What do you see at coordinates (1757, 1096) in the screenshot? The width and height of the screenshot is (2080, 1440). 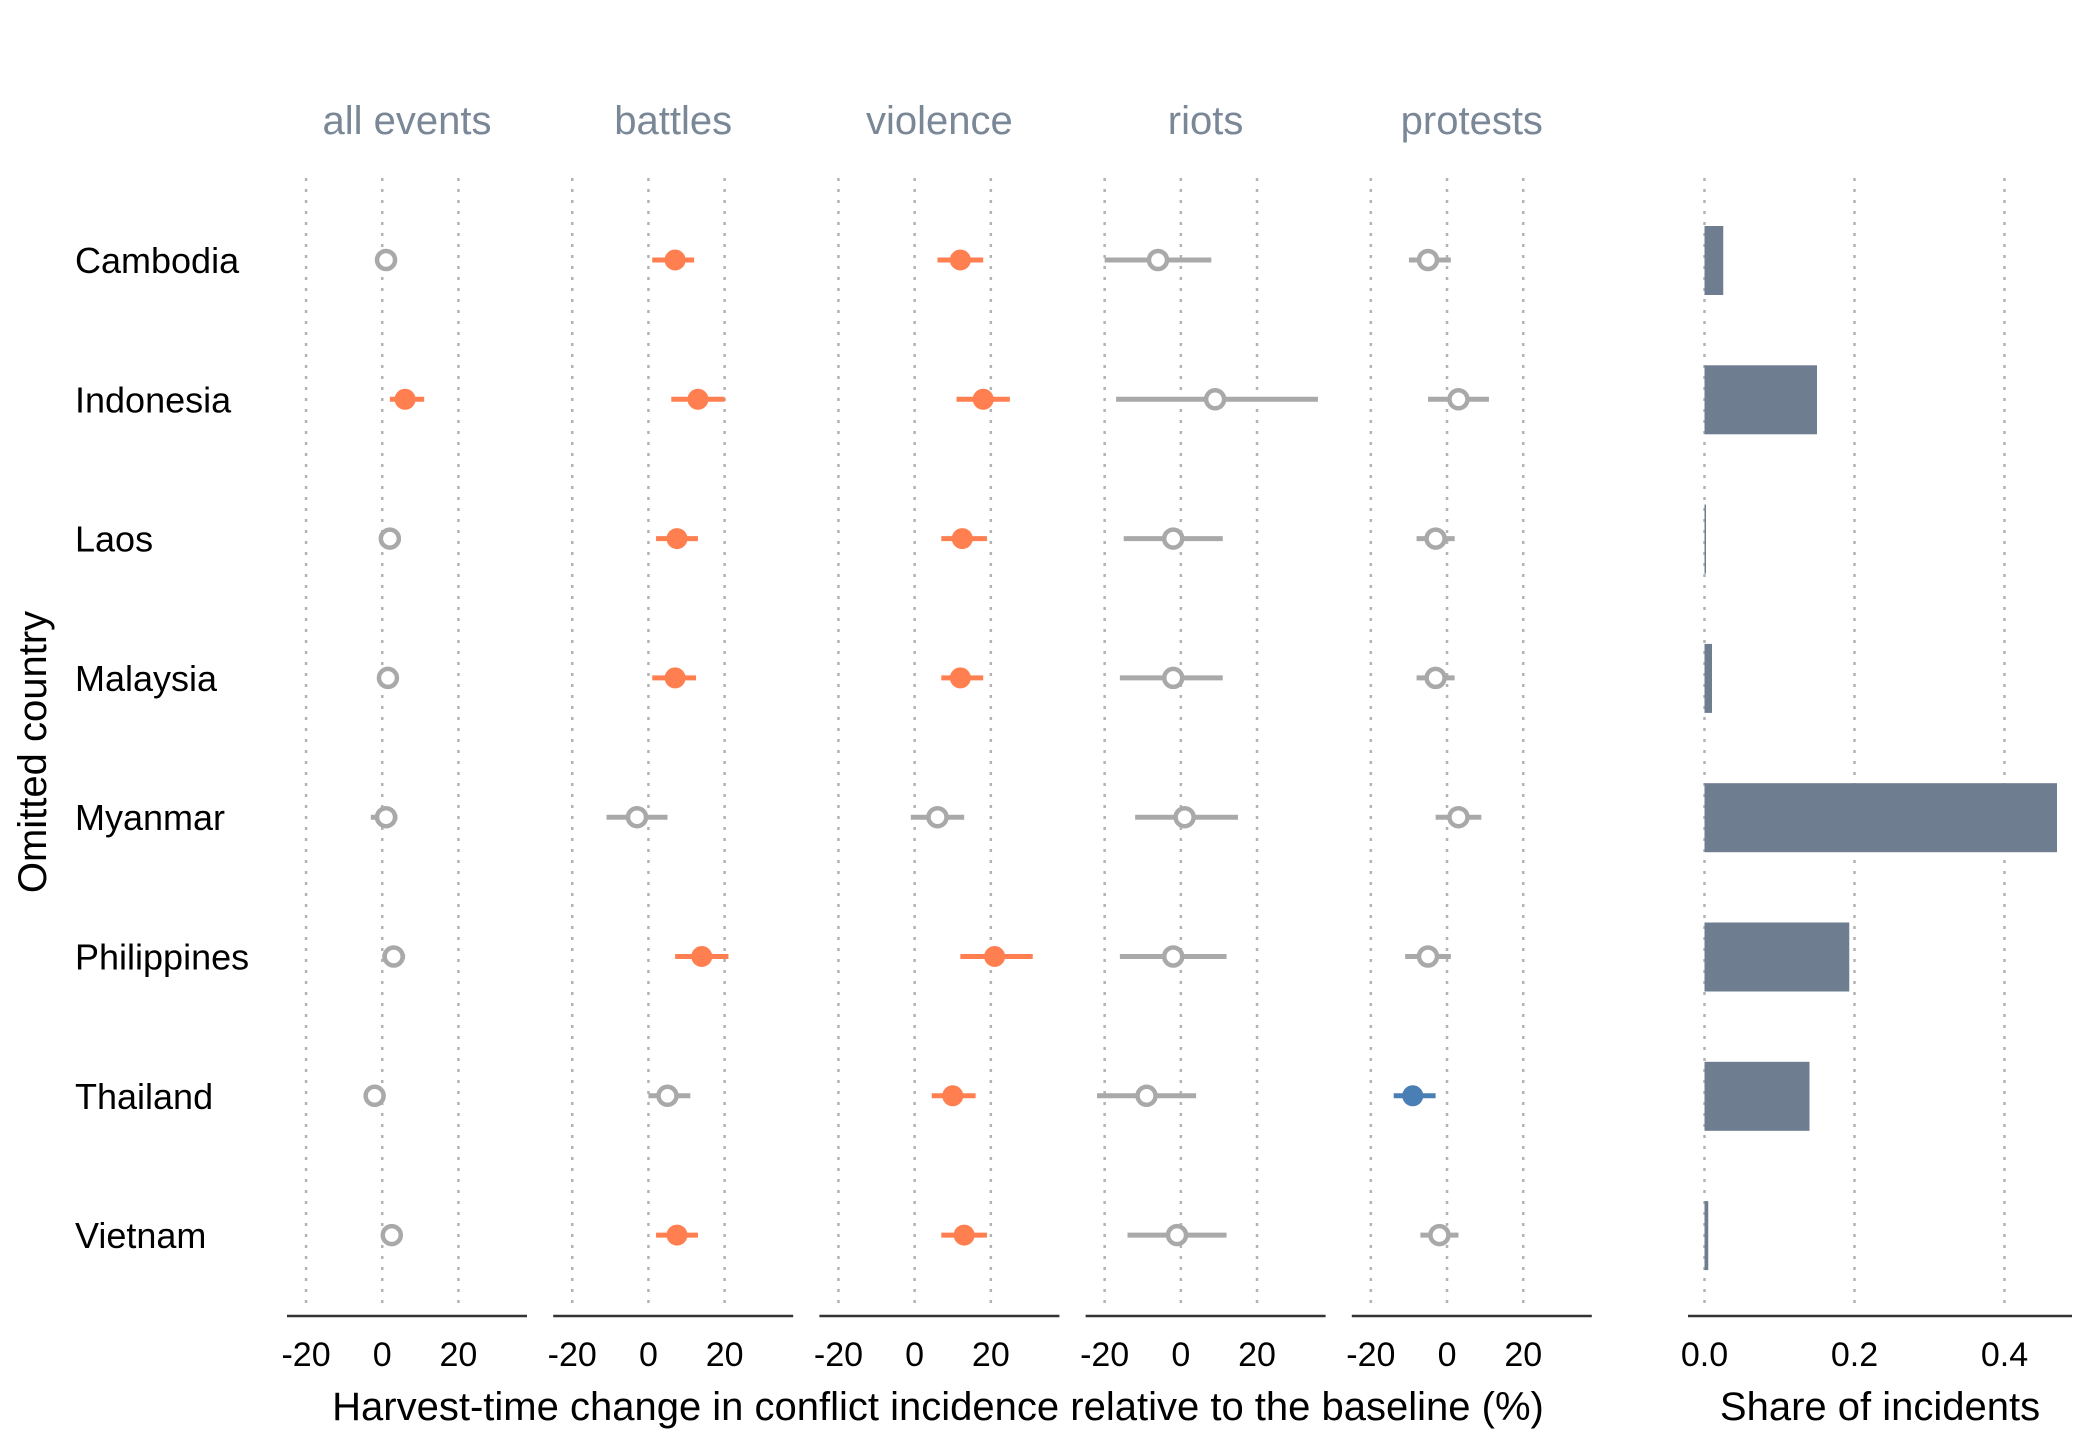 I see `bar-thailand` at bounding box center [1757, 1096].